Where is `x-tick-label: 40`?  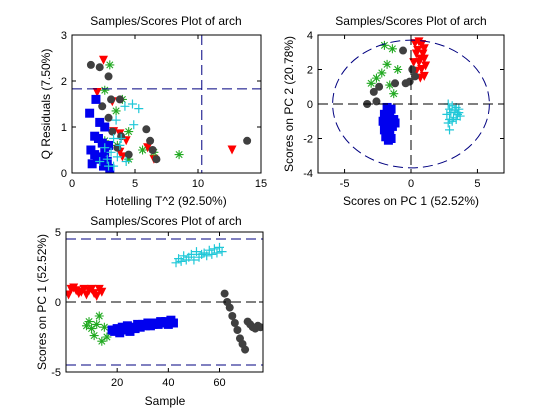
x-tick-label: 40 is located at coordinates (168, 383).